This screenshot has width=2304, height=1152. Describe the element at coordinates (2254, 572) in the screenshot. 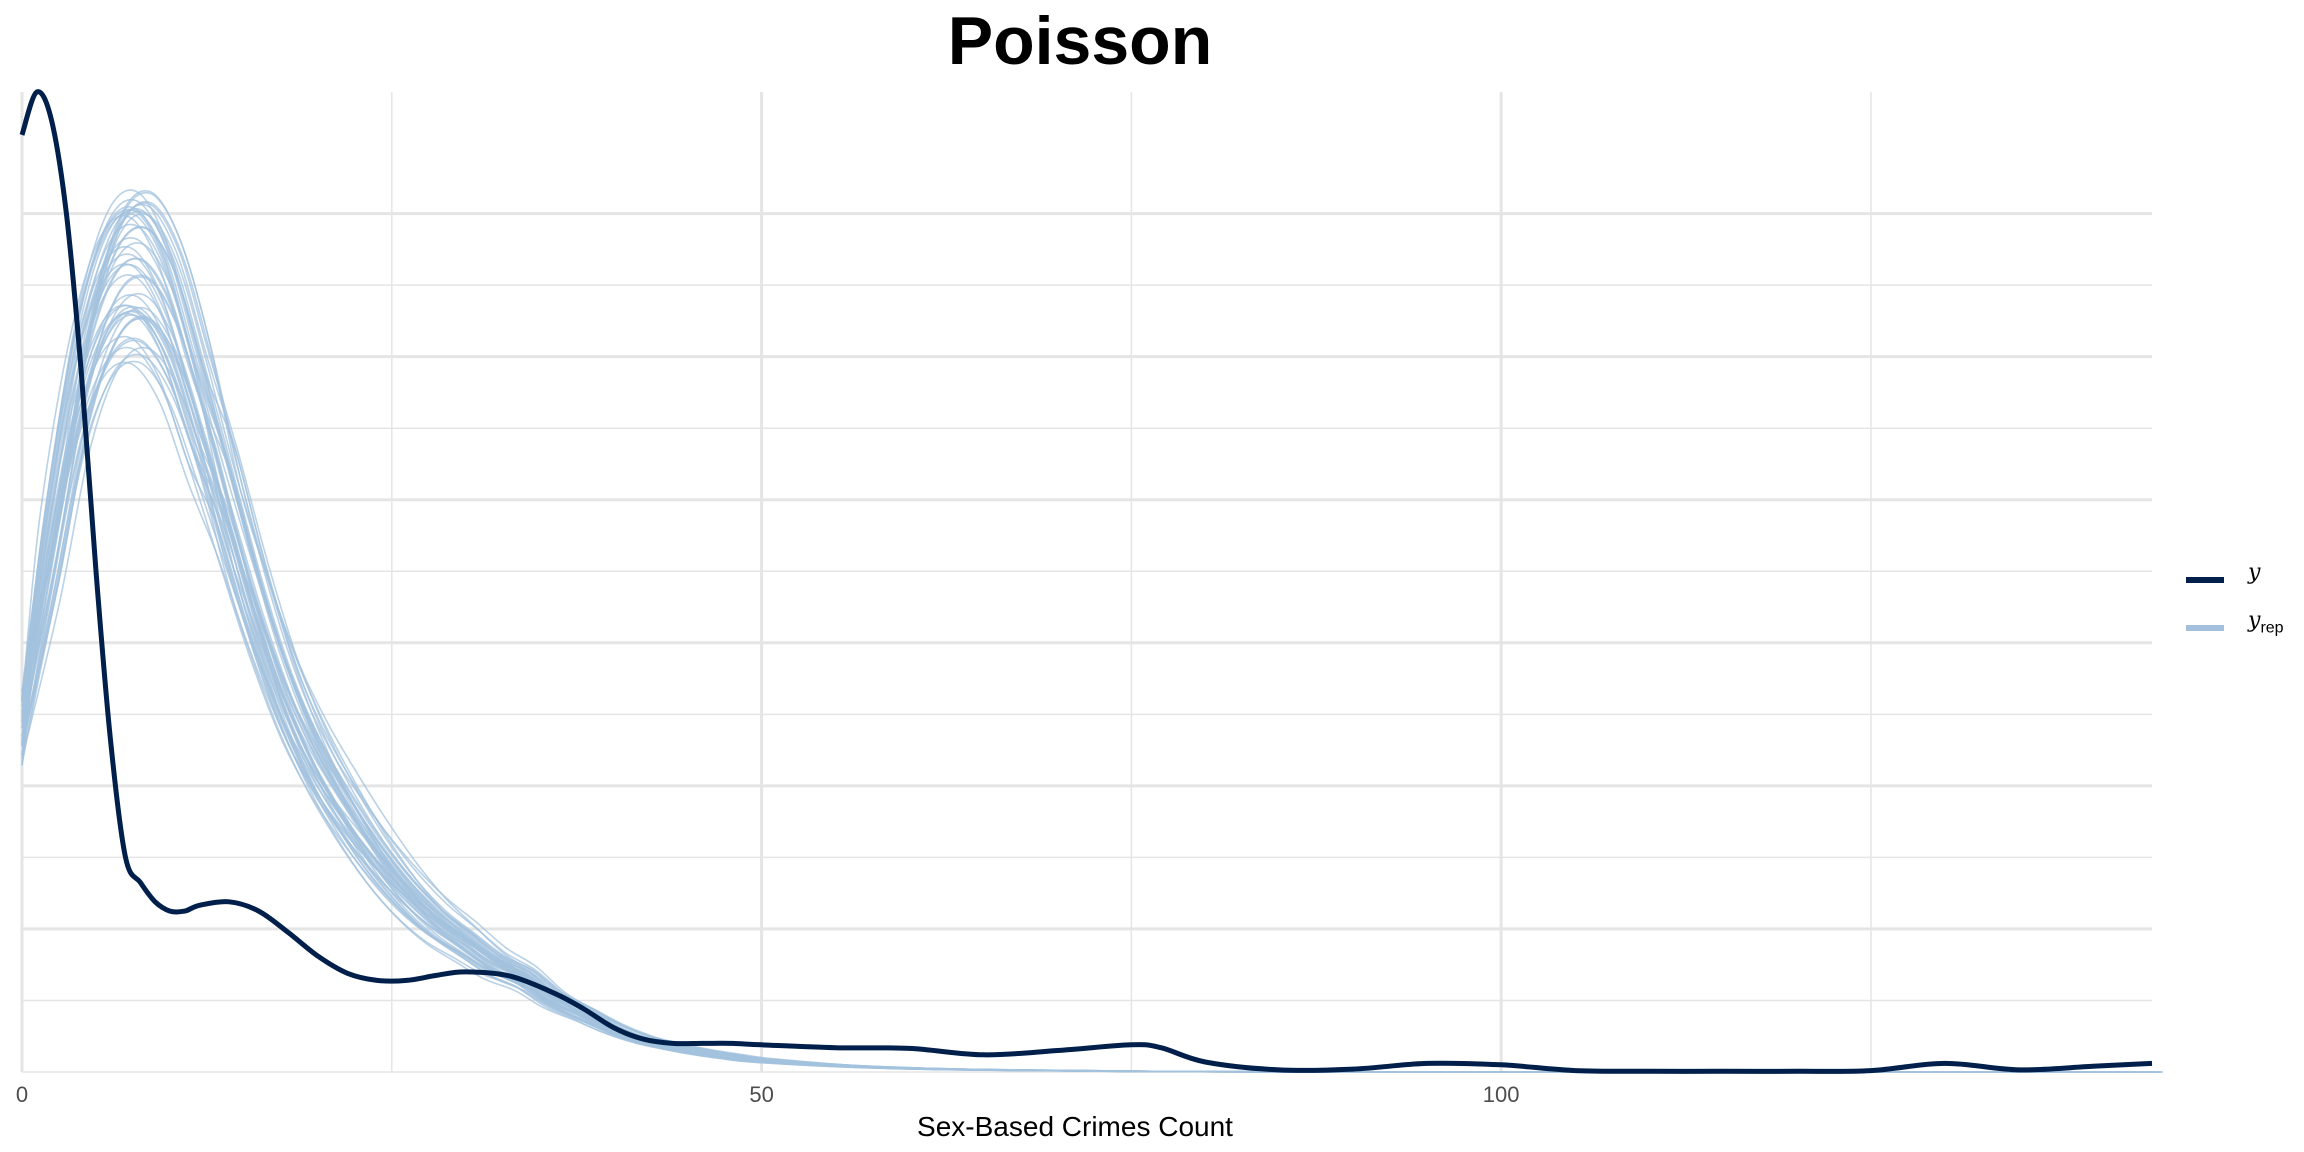

I see `legend-label-y: y` at that location.